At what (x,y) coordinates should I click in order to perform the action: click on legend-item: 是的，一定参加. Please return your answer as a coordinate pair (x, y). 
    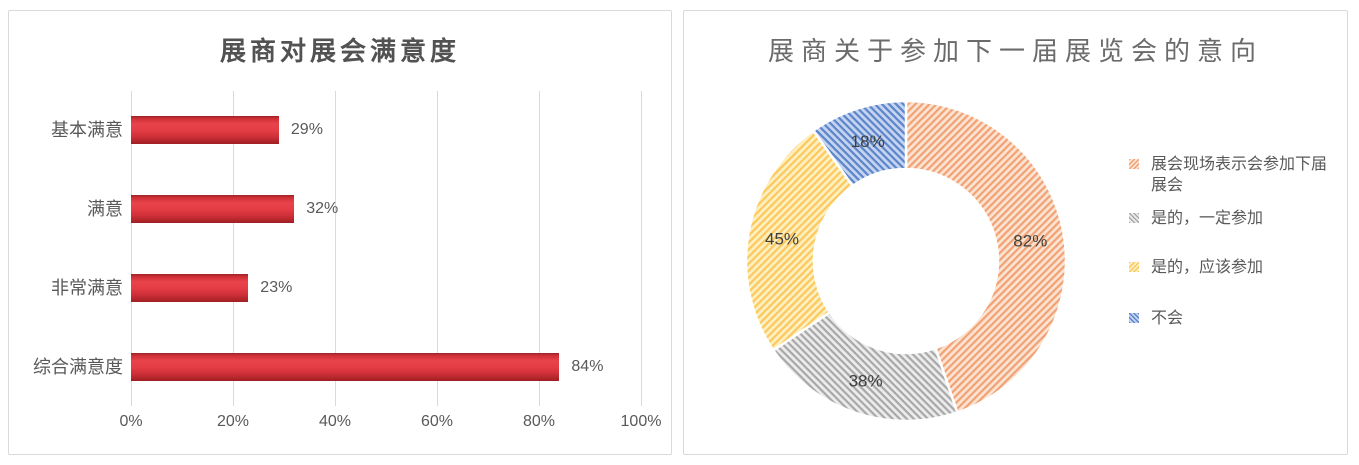
    Looking at the image, I should click on (1235, 218).